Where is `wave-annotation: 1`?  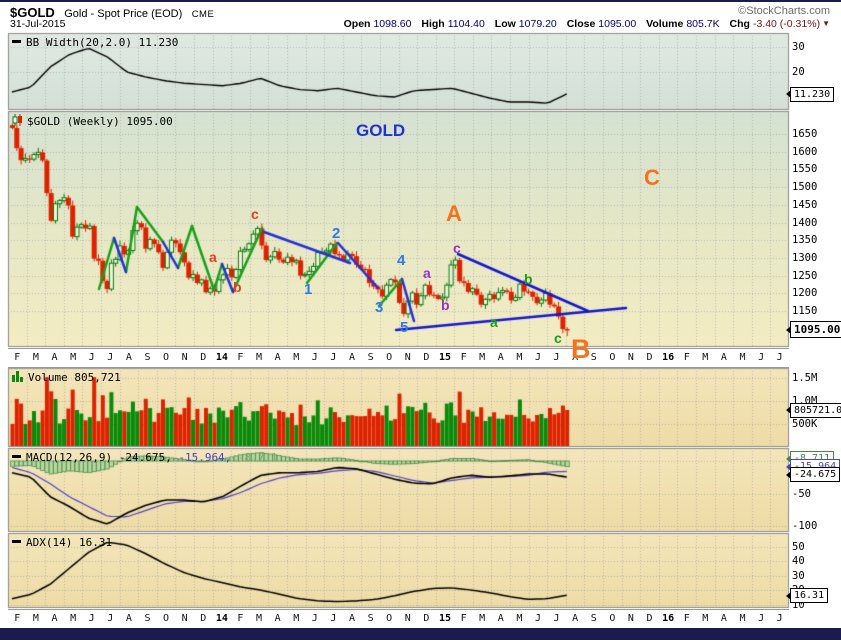
wave-annotation: 1 is located at coordinates (308, 289).